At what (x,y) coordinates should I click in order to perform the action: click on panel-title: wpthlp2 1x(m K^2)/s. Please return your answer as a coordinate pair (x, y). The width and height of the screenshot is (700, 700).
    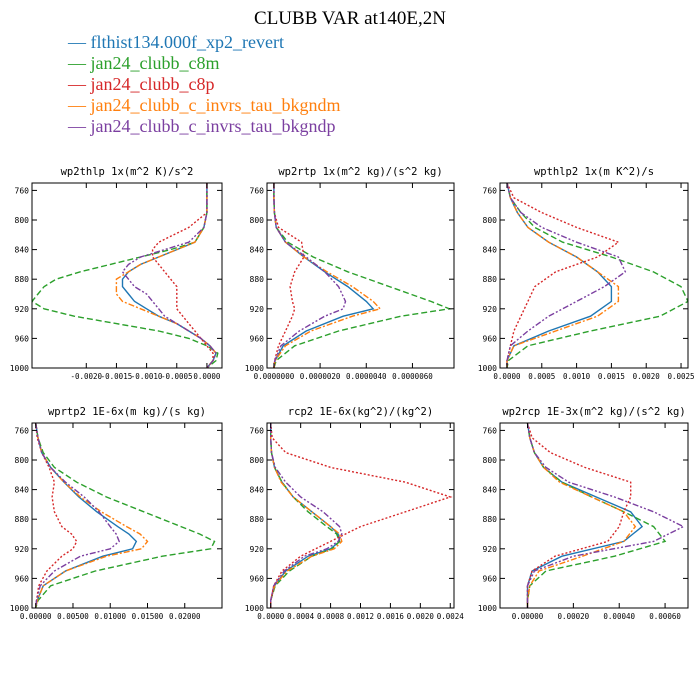
    Looking at the image, I should click on (594, 172).